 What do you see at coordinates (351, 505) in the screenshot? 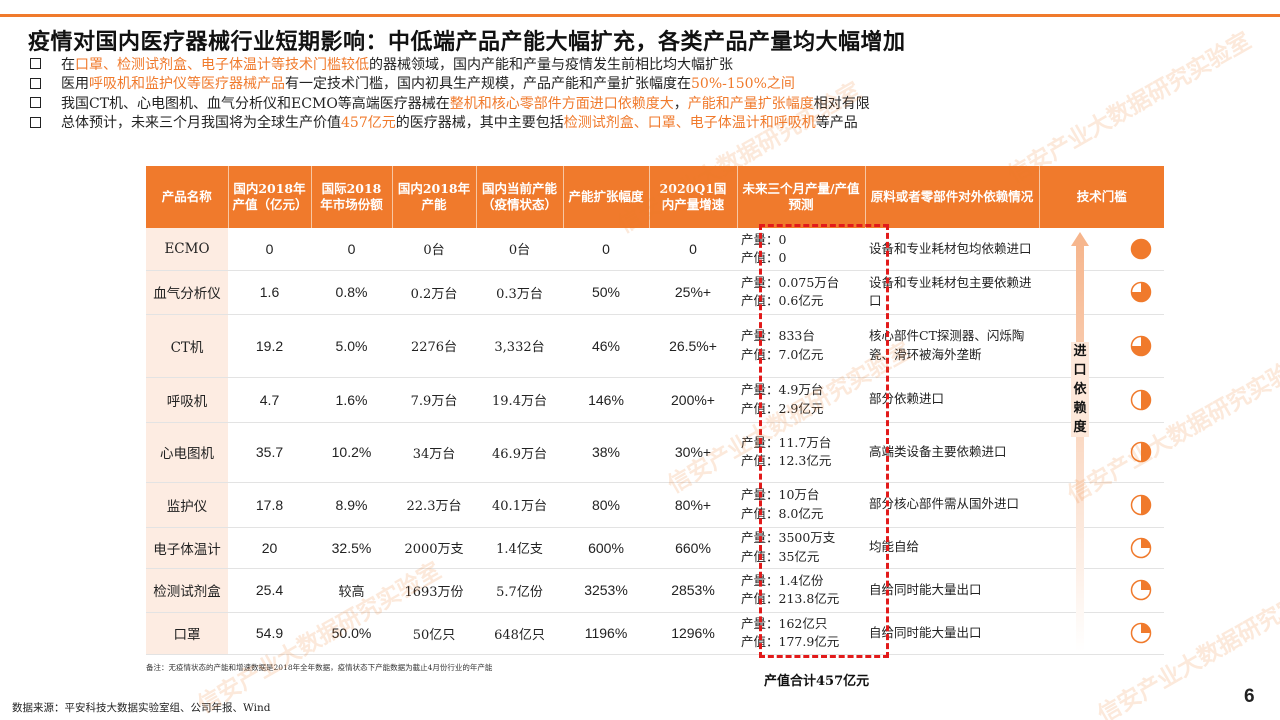
I see `market-share-cell: 8.9%` at bounding box center [351, 505].